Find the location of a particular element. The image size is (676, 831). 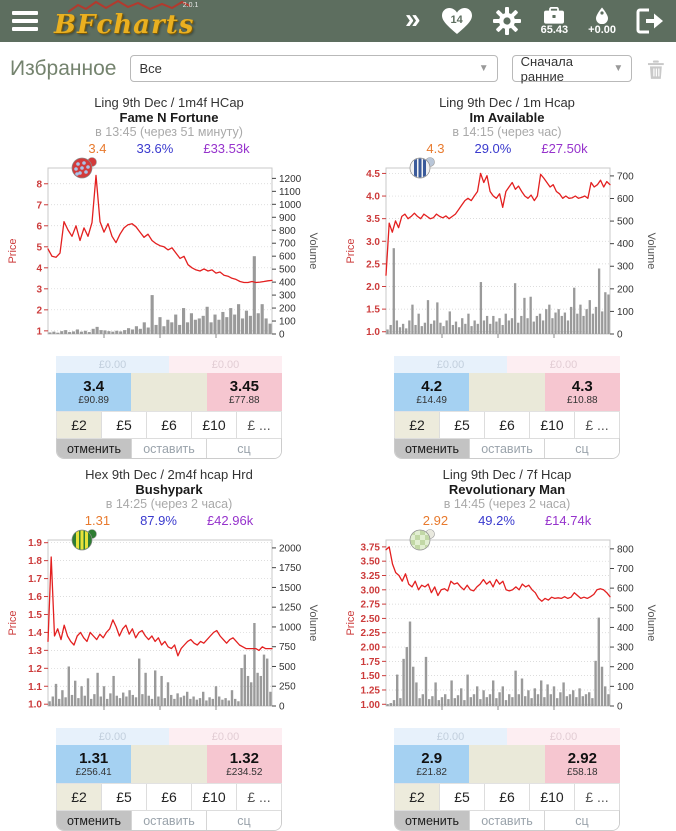

heart-icon is located at coordinates (456, 20).